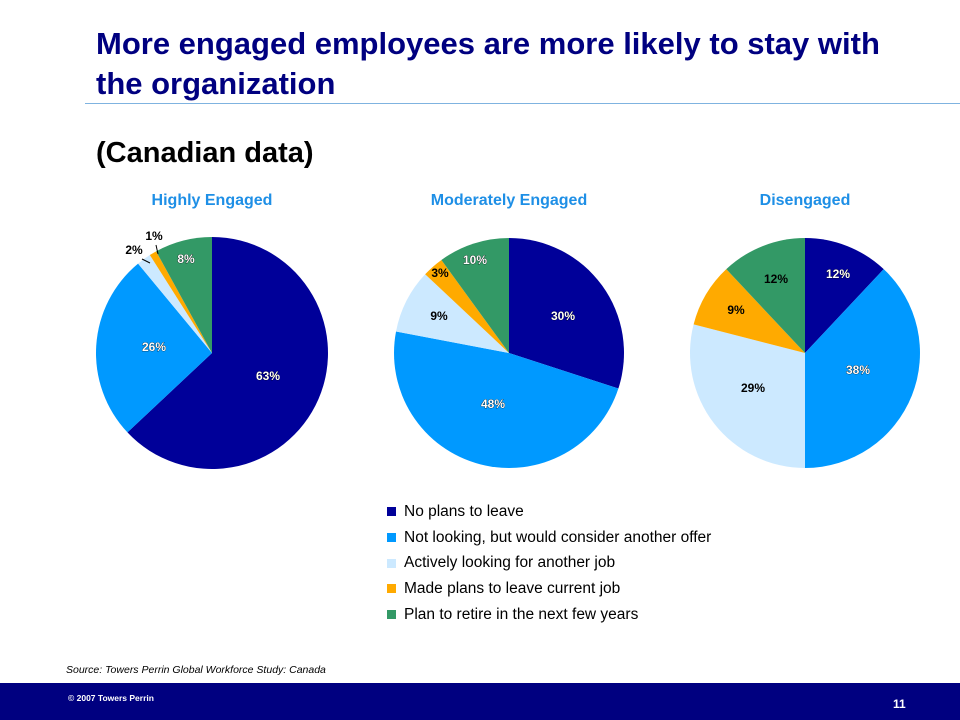  I want to click on legend-label: Actively looking for another job, so click(510, 563).